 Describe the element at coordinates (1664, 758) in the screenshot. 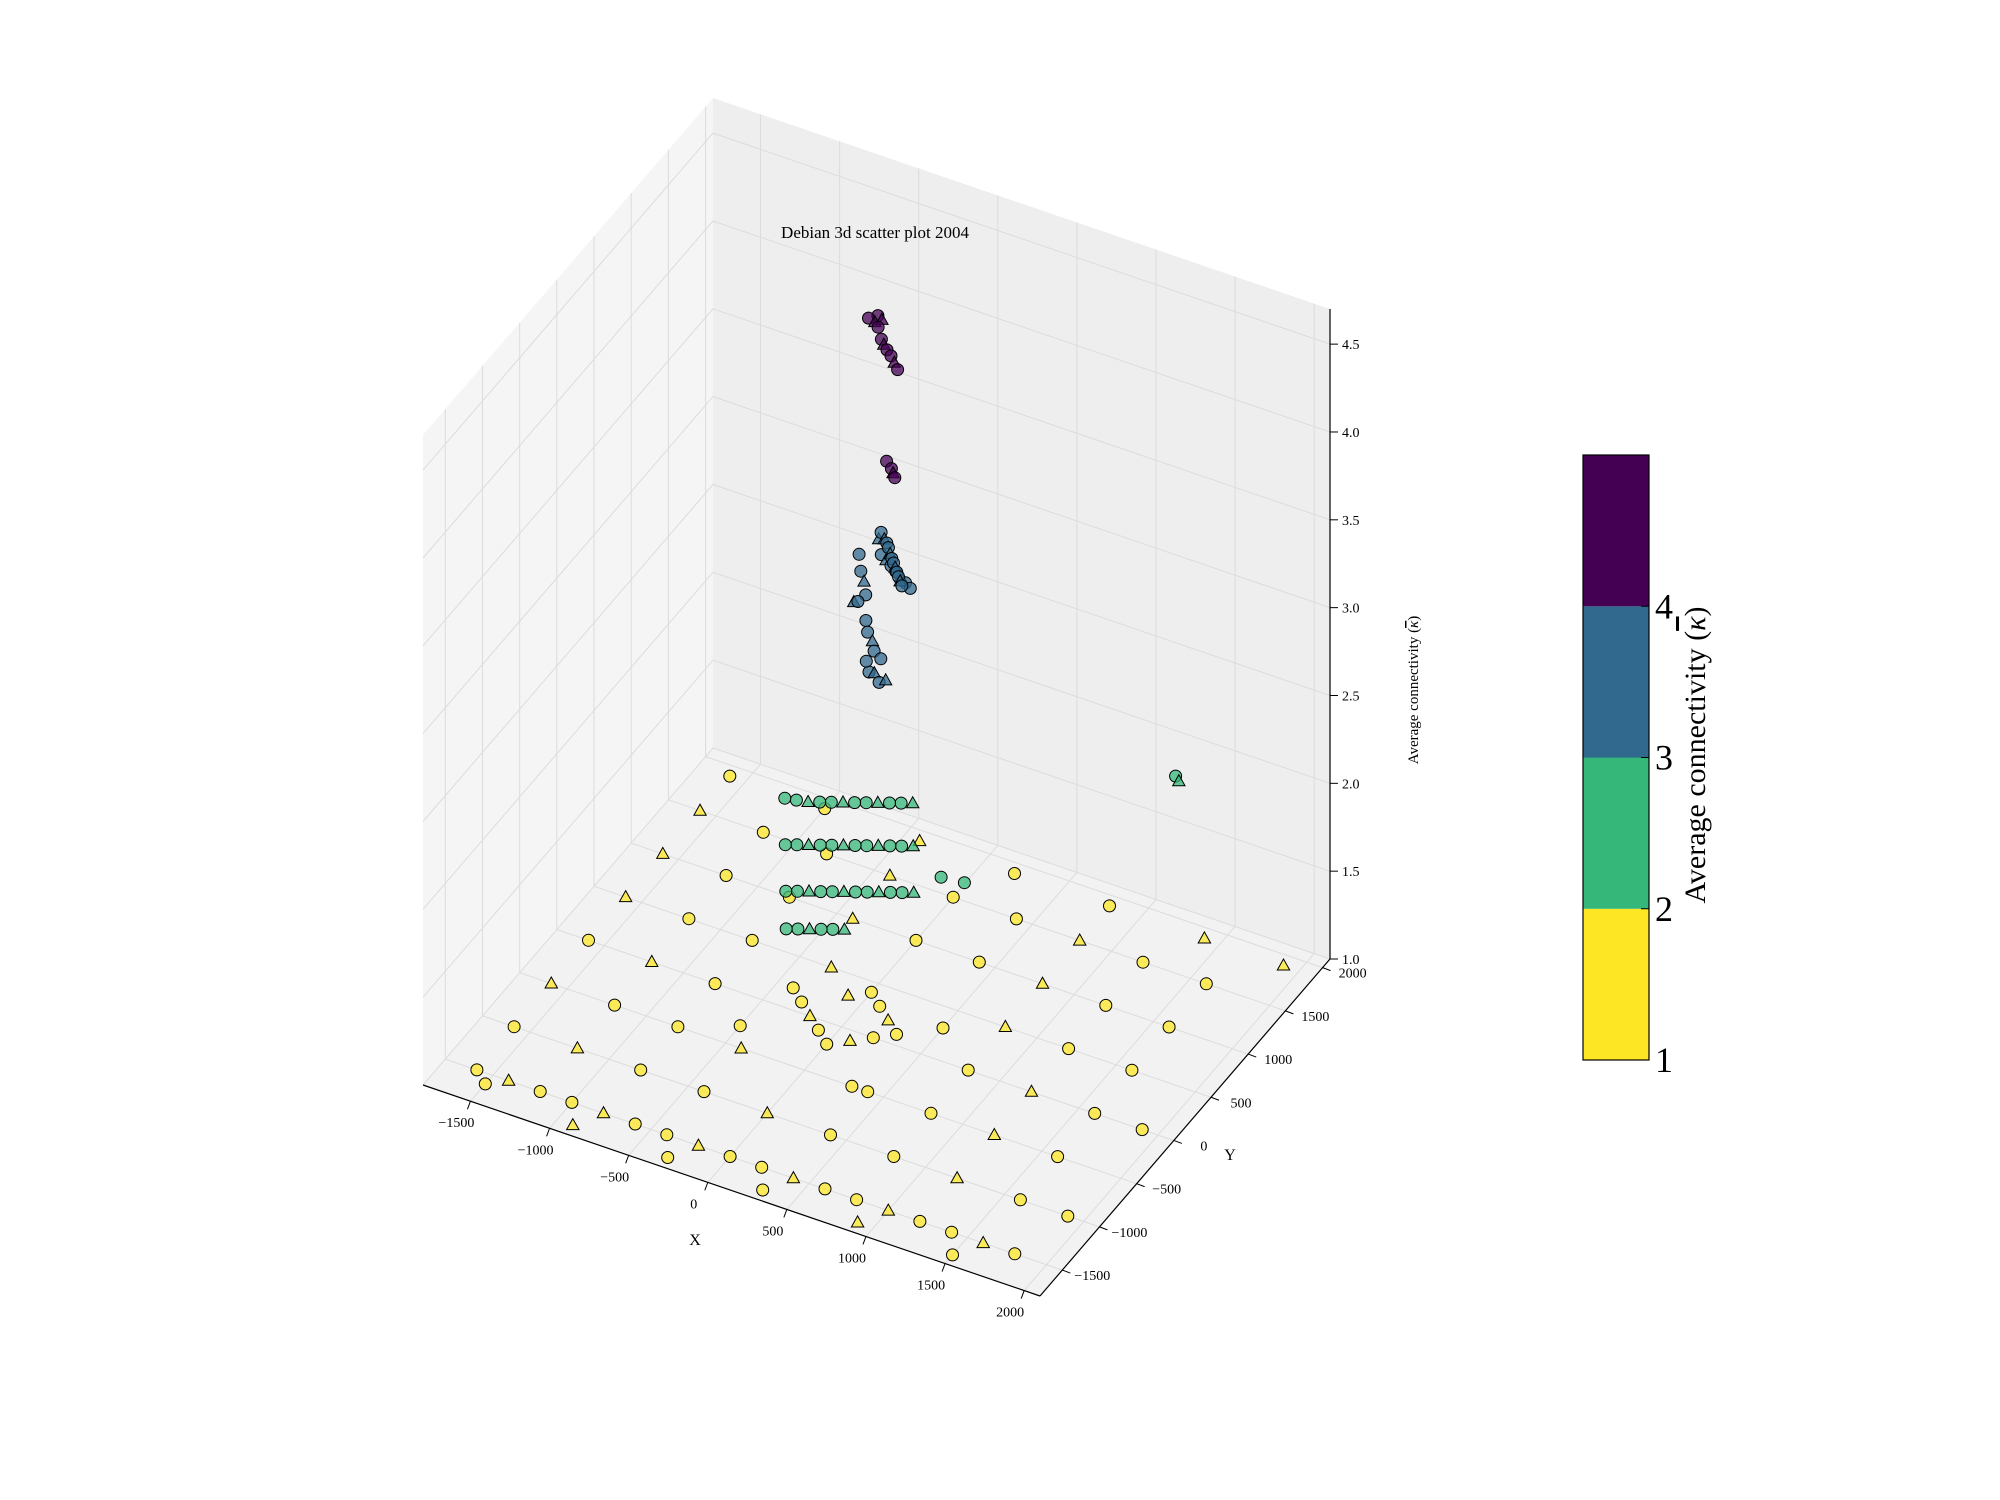

I see `colorbar-tick-label: 3` at that location.